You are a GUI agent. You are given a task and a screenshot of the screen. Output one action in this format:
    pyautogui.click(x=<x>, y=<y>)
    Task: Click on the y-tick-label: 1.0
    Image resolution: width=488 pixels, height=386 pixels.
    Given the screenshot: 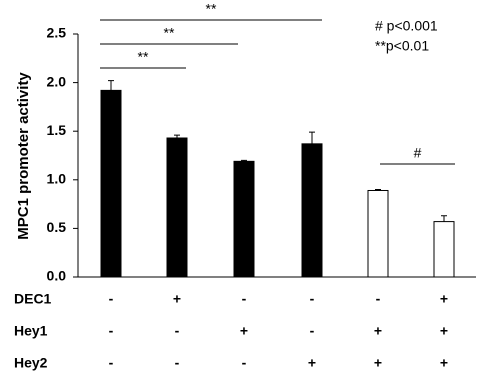 What is the action you would take?
    pyautogui.click(x=57, y=179)
    